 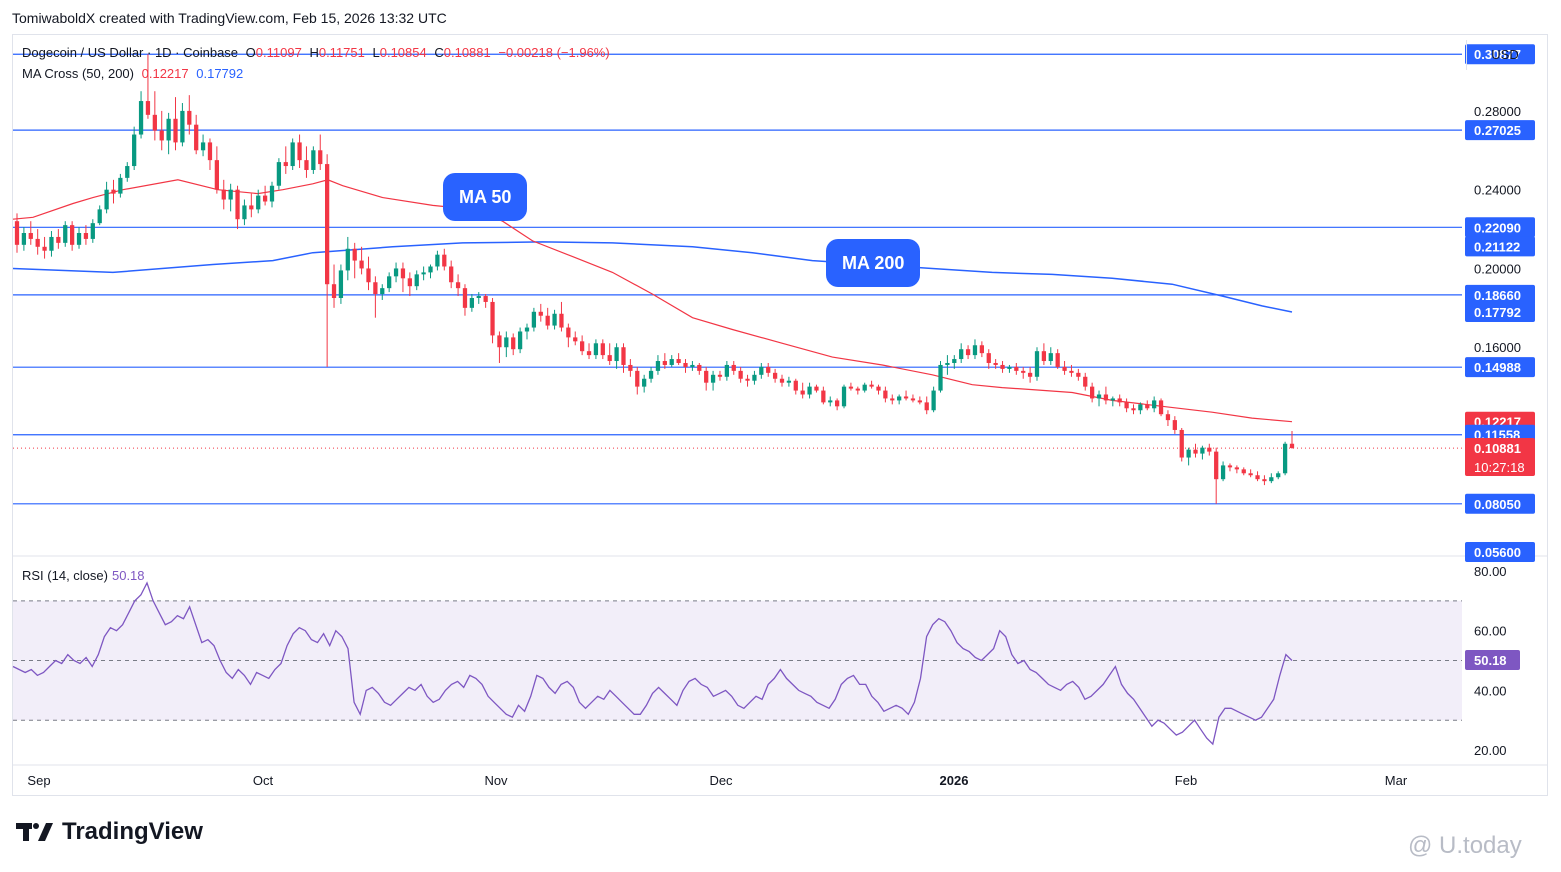 What do you see at coordinates (1497, 54) in the screenshot?
I see `price-axis-label-text: 0.30877` at bounding box center [1497, 54].